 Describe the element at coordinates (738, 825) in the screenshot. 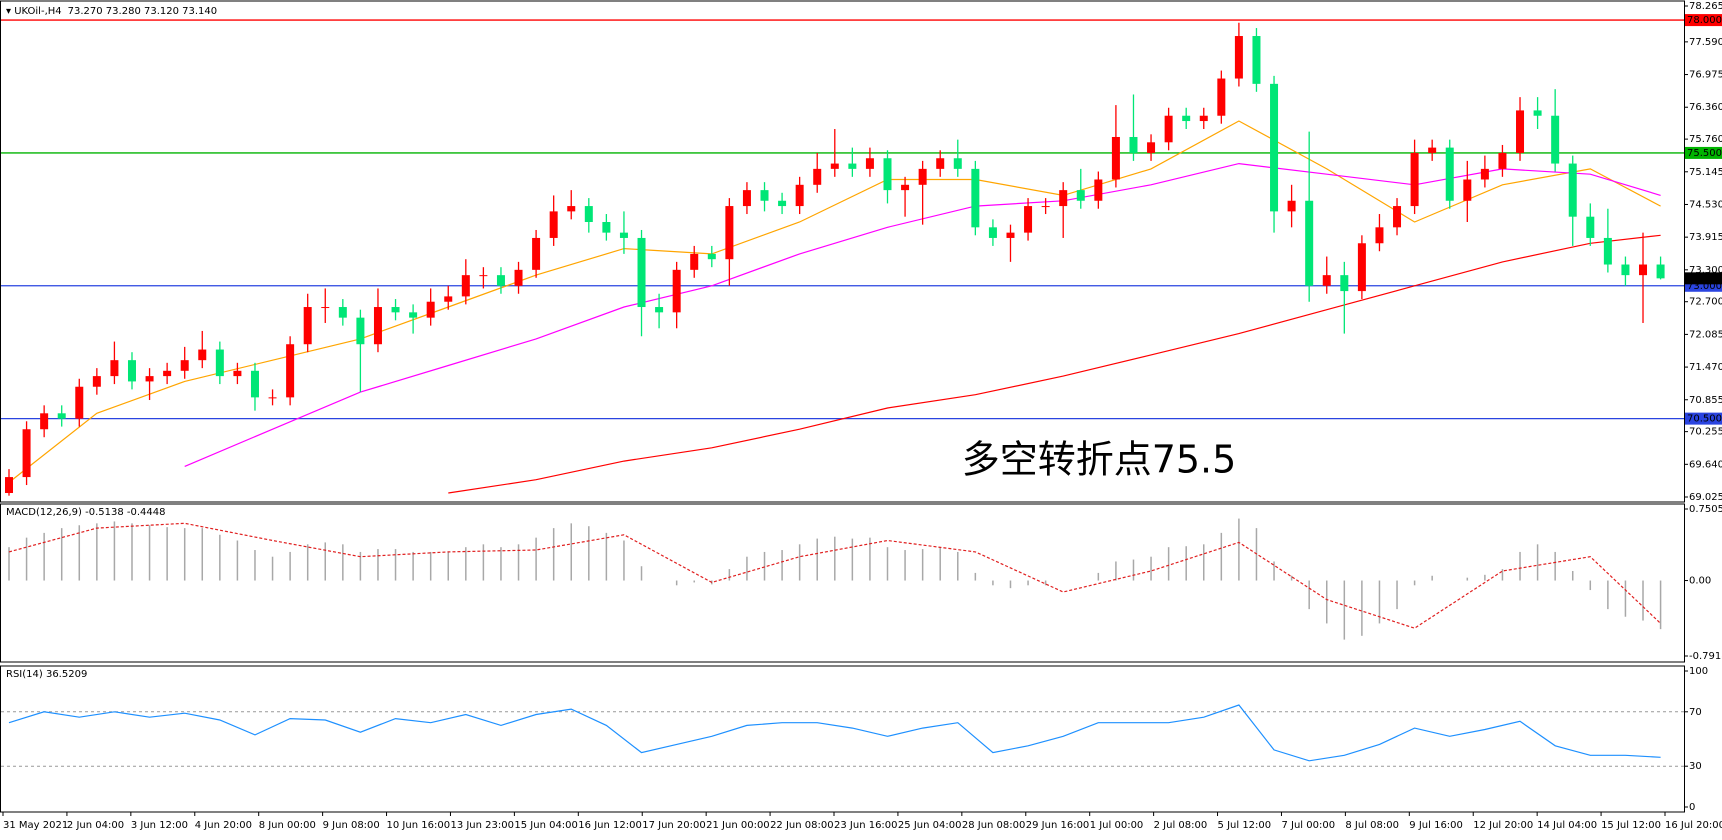

I see `x-tick-label: 21 Jun 00:00` at that location.